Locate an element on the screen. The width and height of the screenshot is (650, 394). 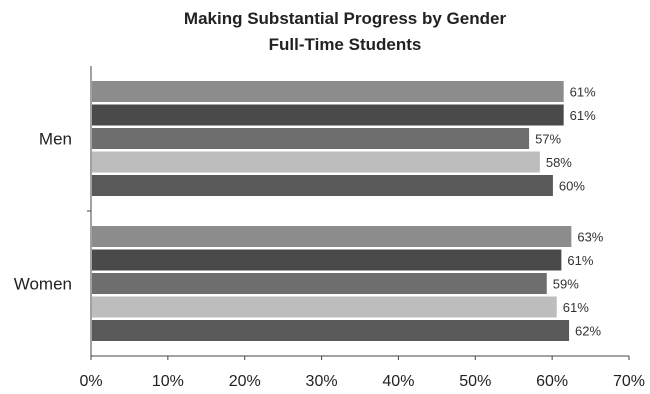
data-label-men-2: 61% is located at coordinates (583, 115).